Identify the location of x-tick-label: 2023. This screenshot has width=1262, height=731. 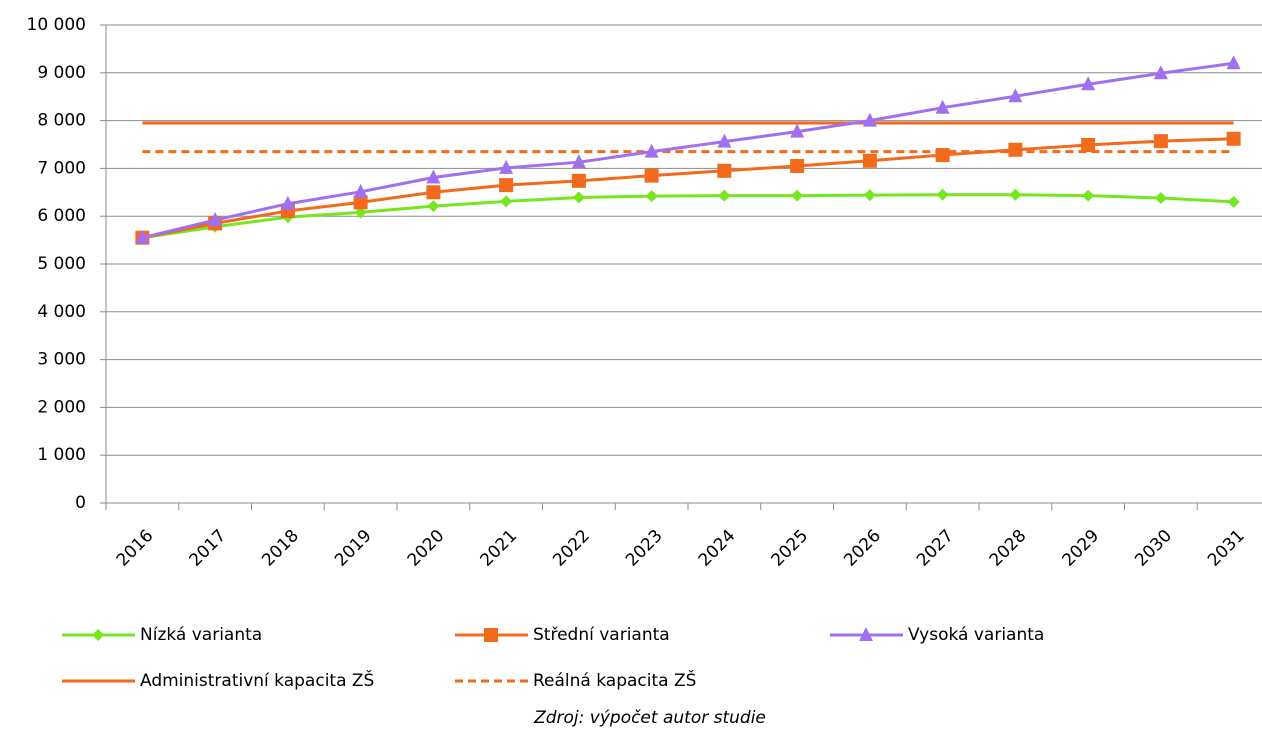
(644, 548).